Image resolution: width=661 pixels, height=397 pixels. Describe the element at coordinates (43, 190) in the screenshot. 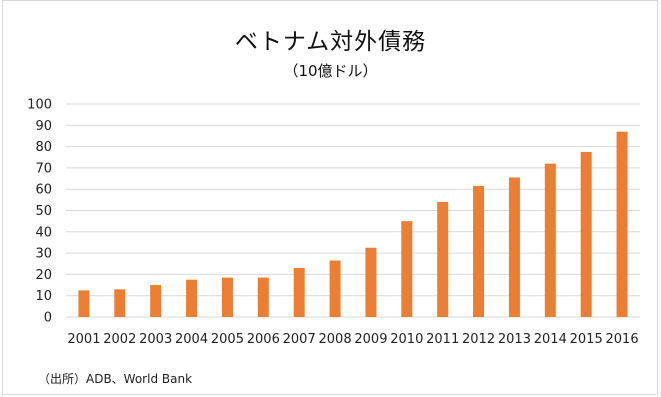

I see `y-tick-label: 60` at that location.